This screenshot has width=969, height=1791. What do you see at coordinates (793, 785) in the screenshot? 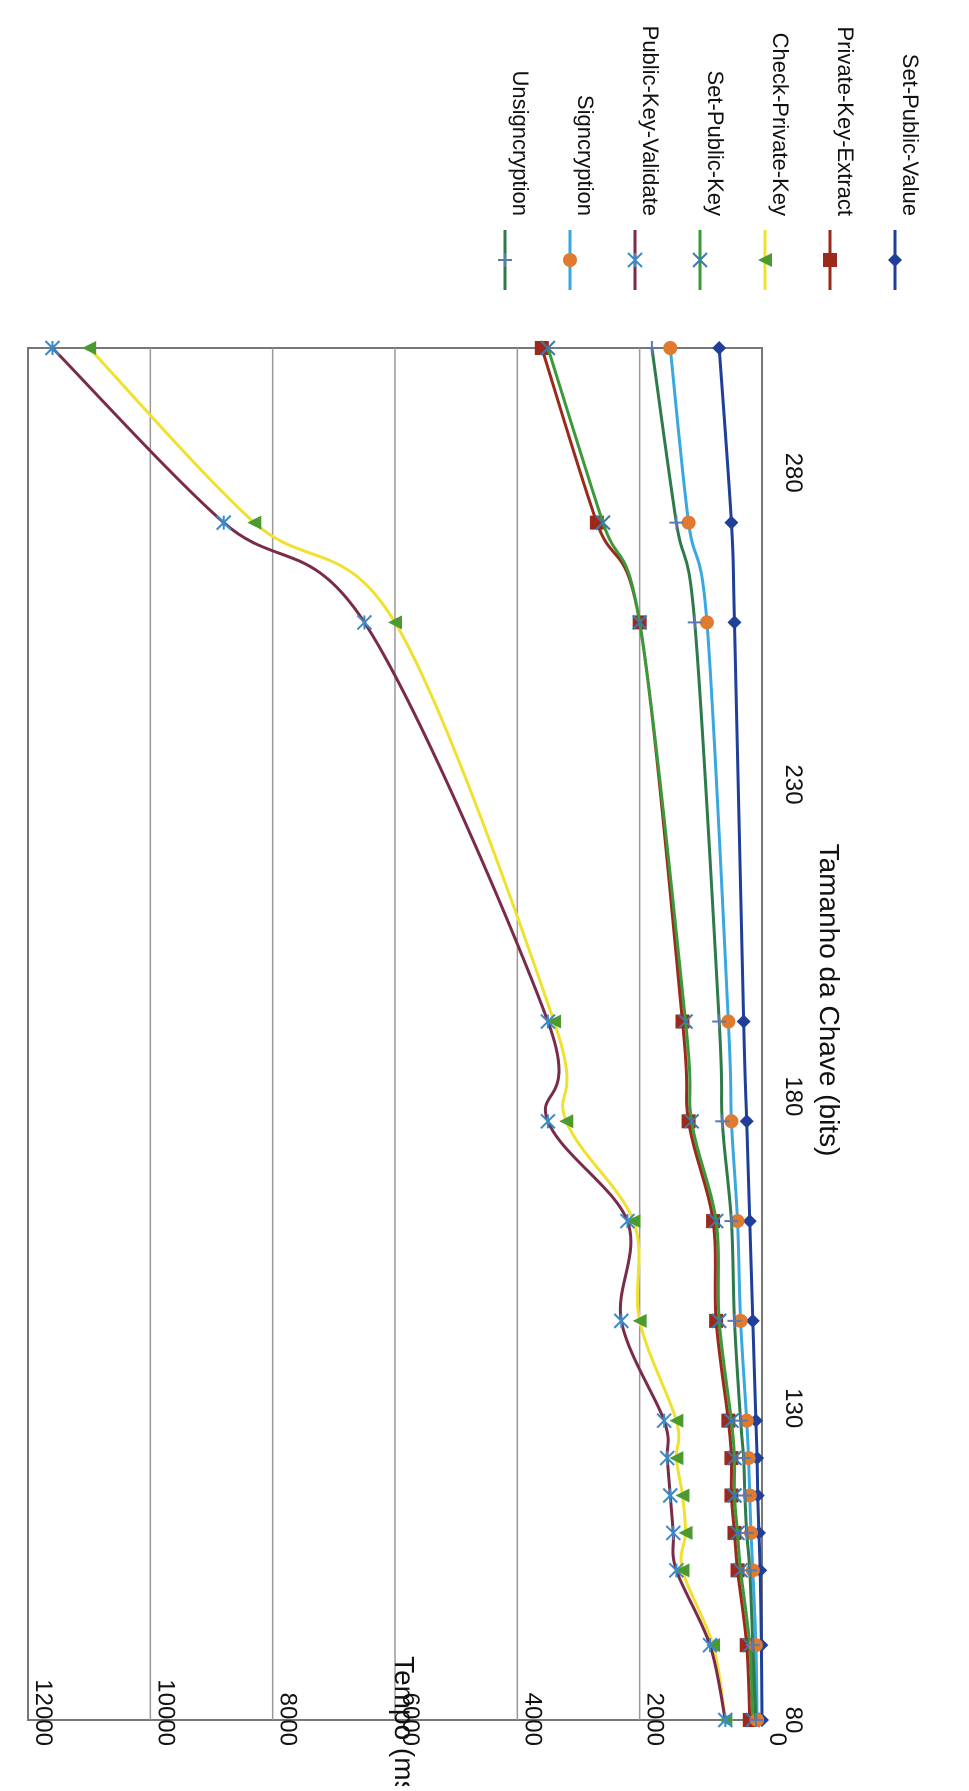
I see `x-tick-label: 230` at bounding box center [793, 785].